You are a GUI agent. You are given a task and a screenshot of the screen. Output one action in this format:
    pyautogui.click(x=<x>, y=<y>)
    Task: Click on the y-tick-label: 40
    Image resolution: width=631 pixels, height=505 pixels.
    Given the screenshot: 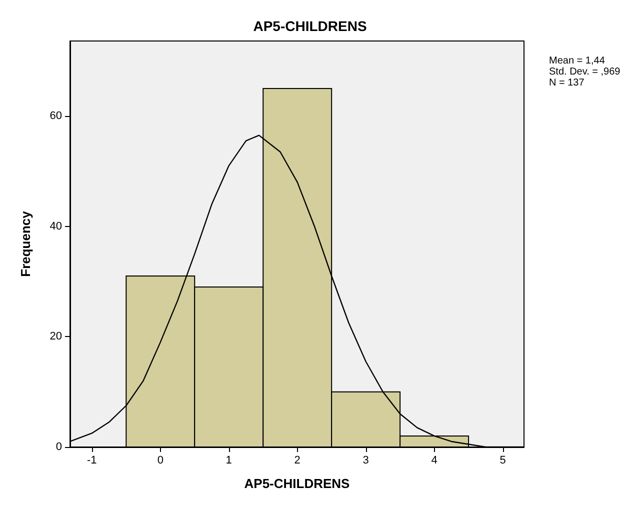 What is the action you would take?
    pyautogui.click(x=56, y=226)
    